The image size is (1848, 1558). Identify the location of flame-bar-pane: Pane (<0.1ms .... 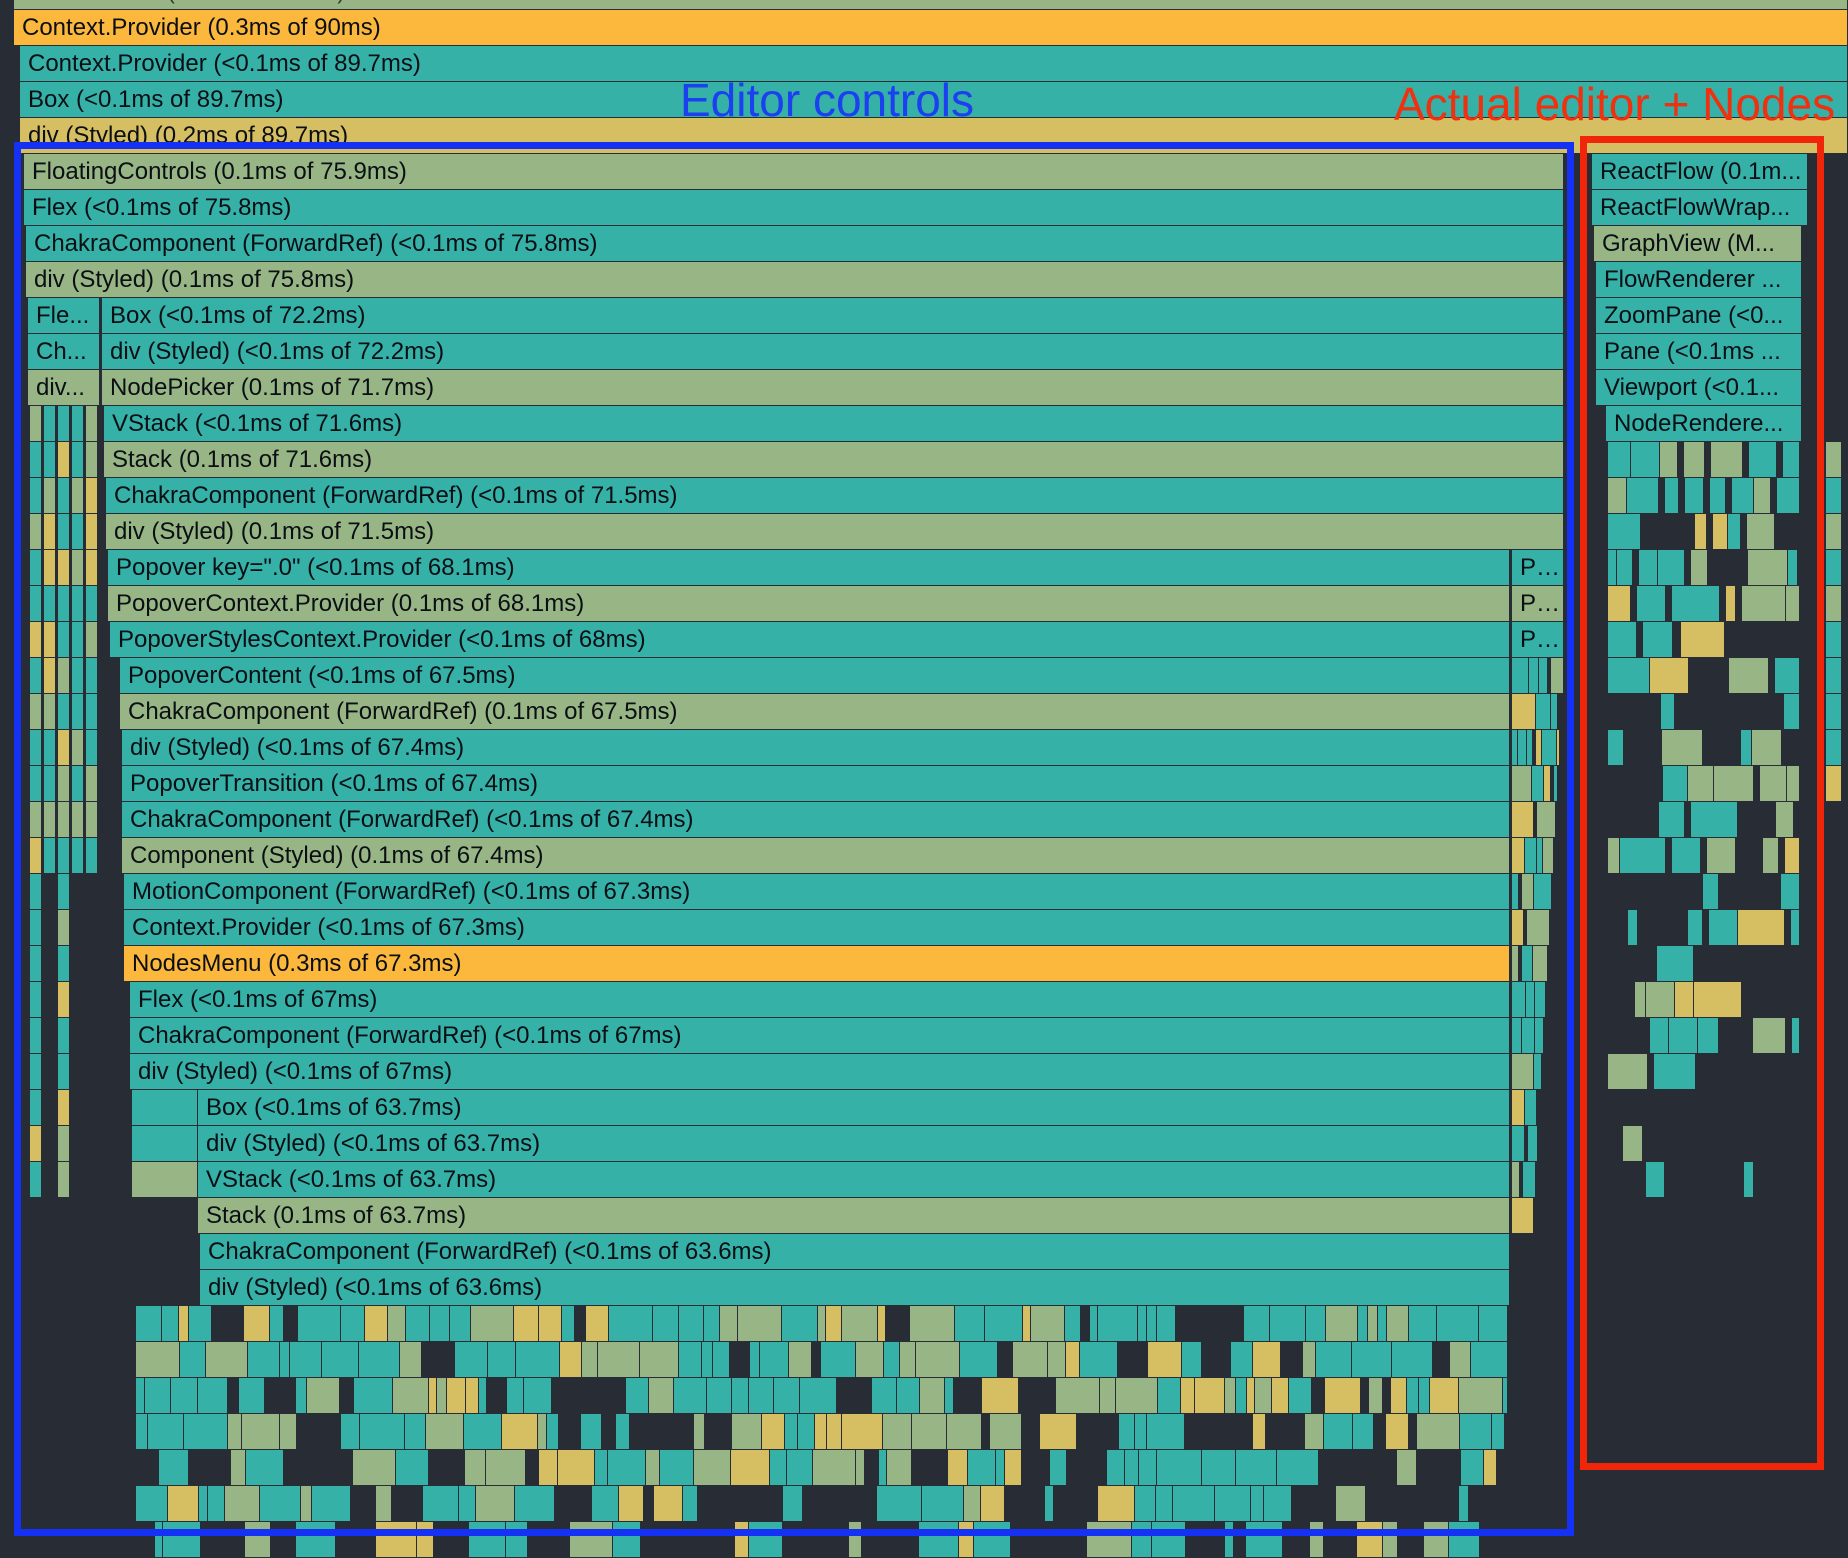
(1699, 352).